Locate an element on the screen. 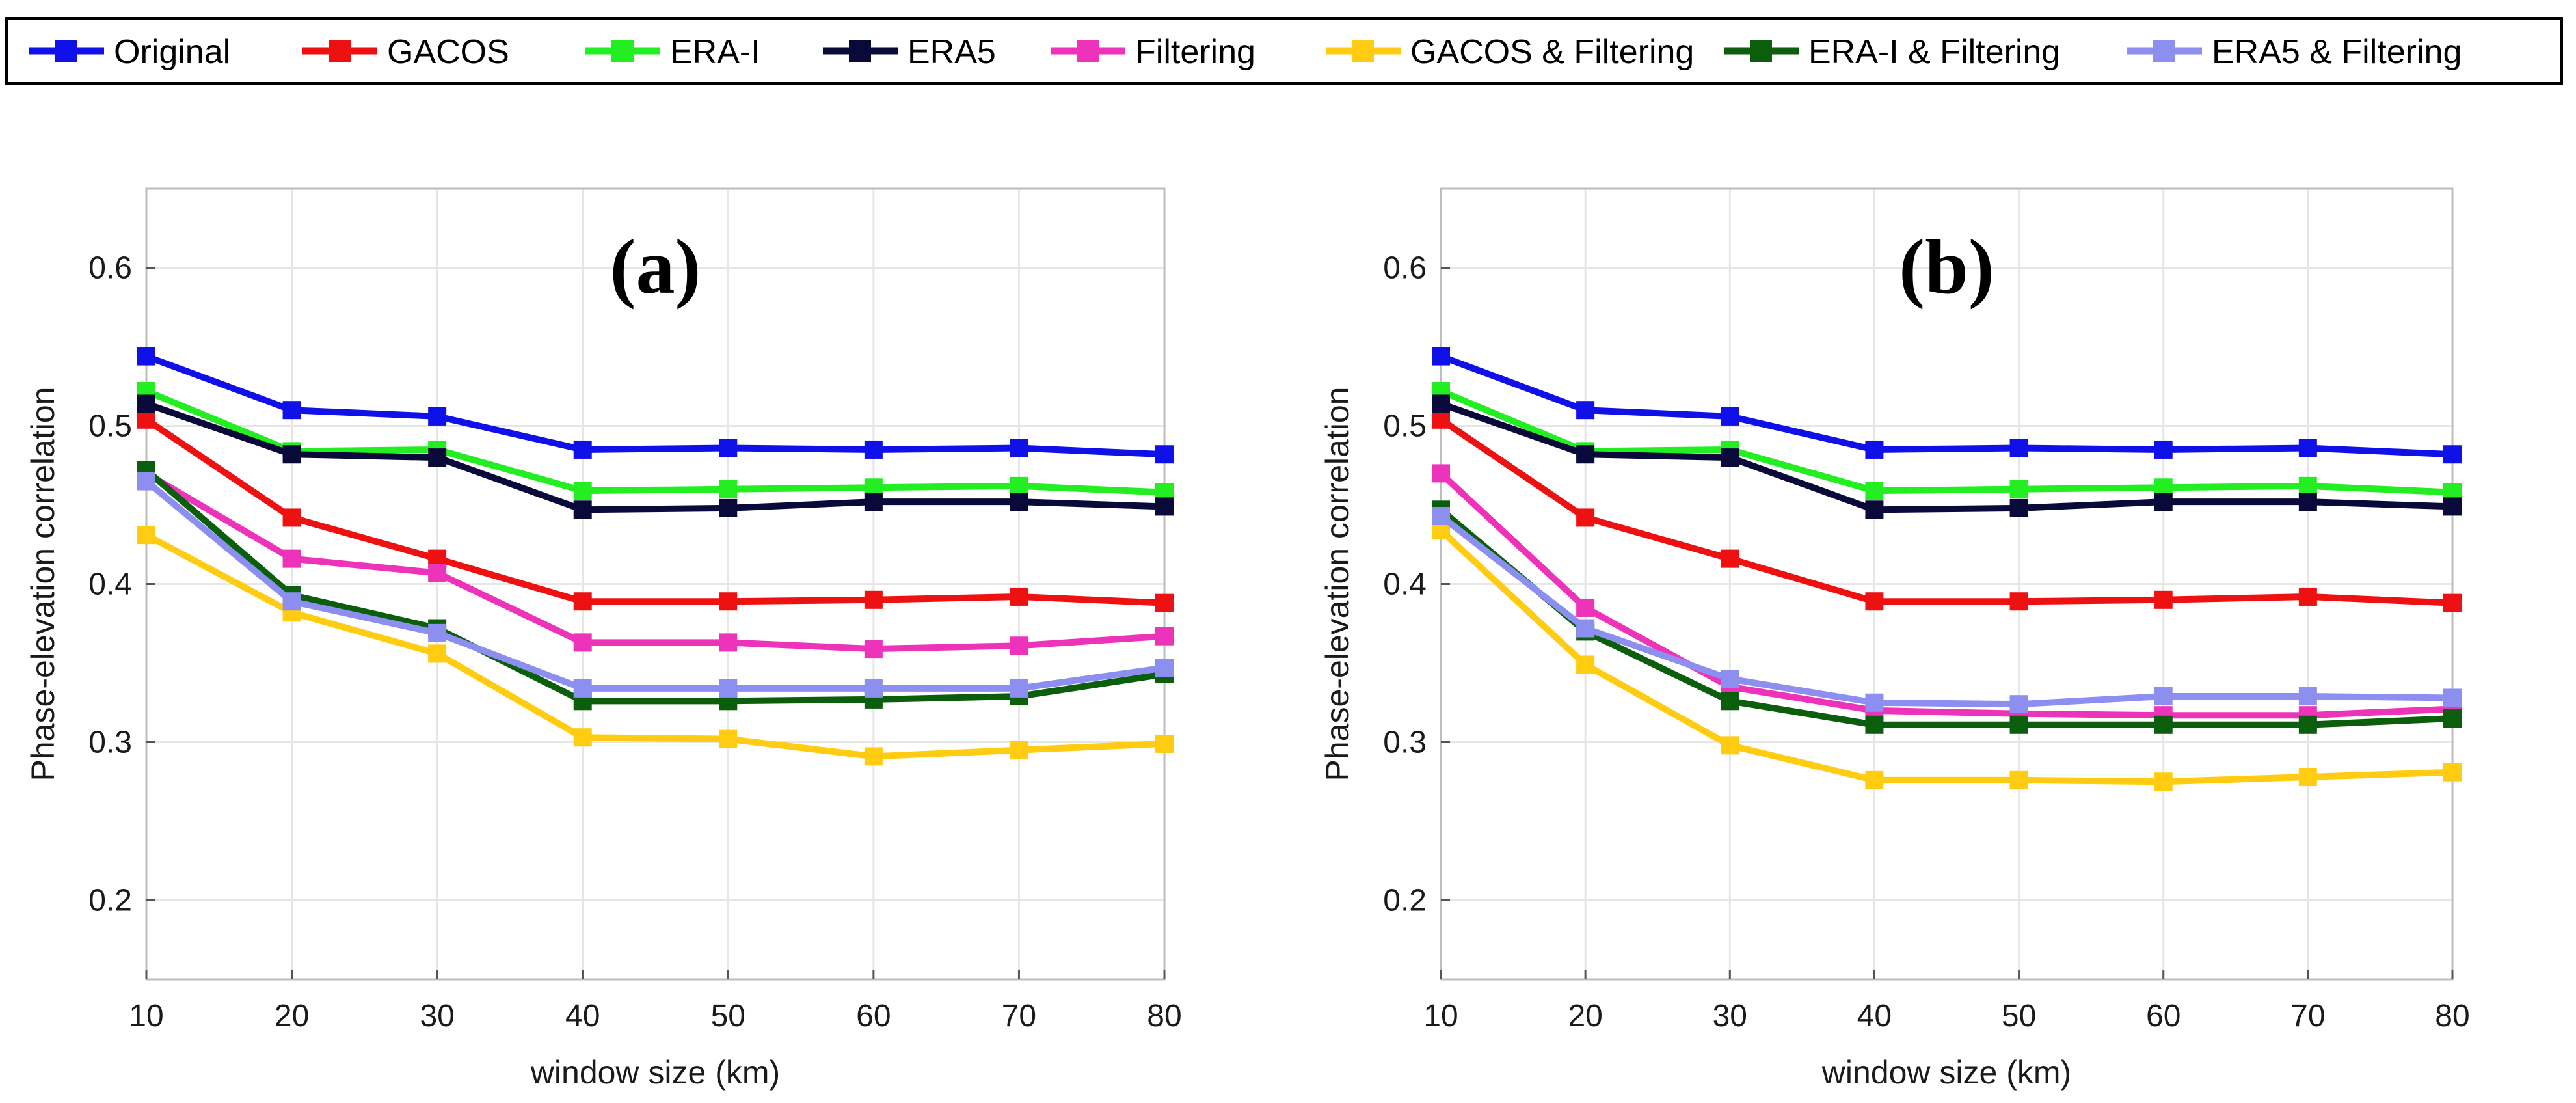  x-tick-label-b-0: 10 is located at coordinates (1440, 1016).